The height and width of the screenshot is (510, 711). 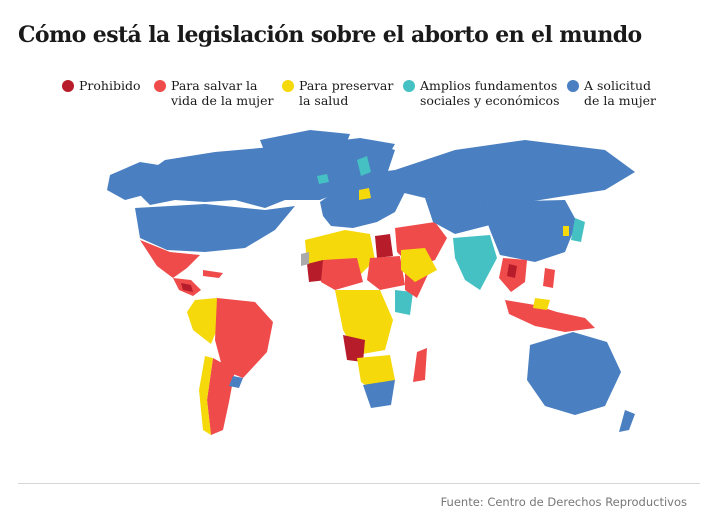 What do you see at coordinates (384, 246) in the screenshot?
I see `region-egypt` at bounding box center [384, 246].